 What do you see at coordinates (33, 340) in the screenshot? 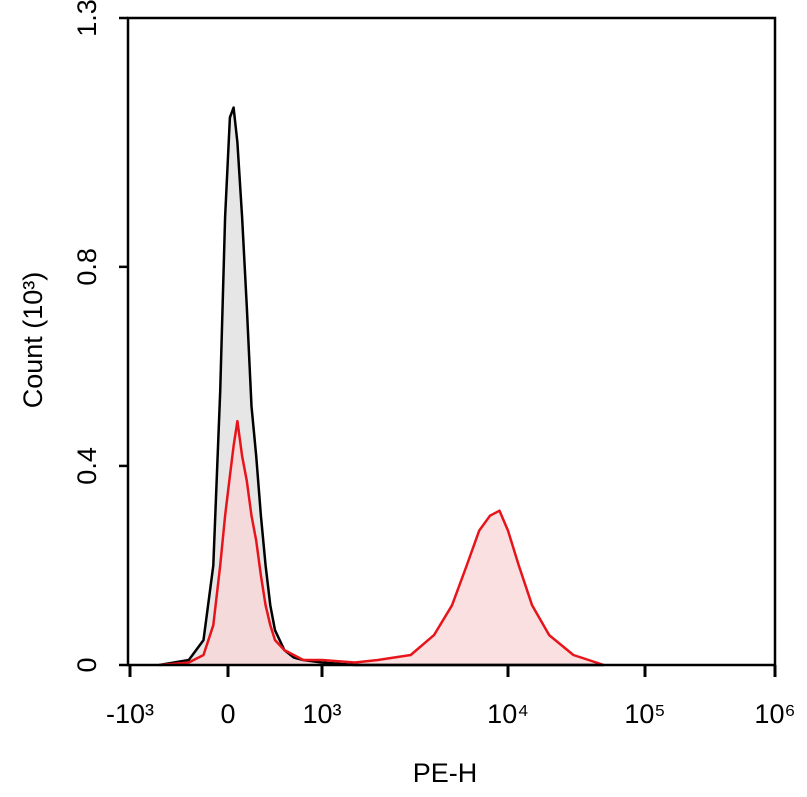
I see `y-axis-label: Count (10³)` at bounding box center [33, 340].